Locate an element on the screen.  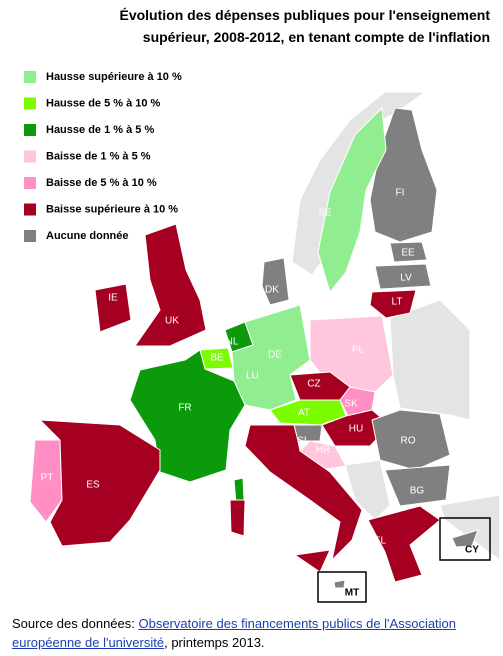
country-label: EL is located at coordinates (380, 541).